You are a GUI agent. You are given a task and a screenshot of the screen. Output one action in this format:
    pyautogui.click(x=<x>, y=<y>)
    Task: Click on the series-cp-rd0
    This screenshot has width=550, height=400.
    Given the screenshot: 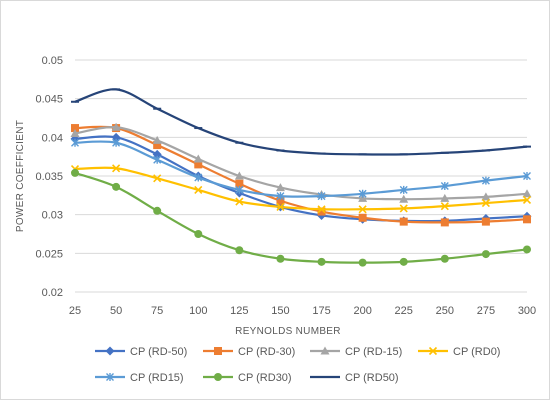 What is the action you would take?
    pyautogui.click(x=301, y=189)
    